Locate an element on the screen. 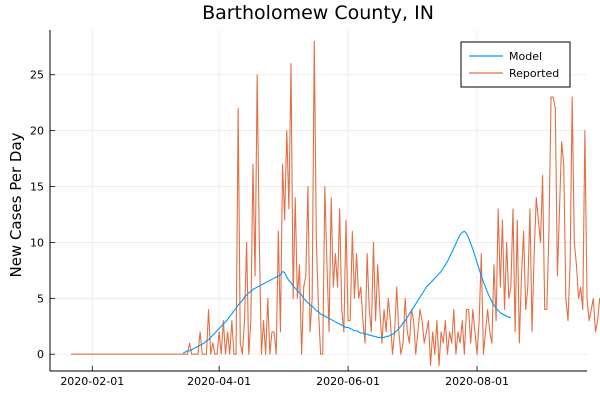  x-tick-label: 2020-02-01 is located at coordinates (92, 381).